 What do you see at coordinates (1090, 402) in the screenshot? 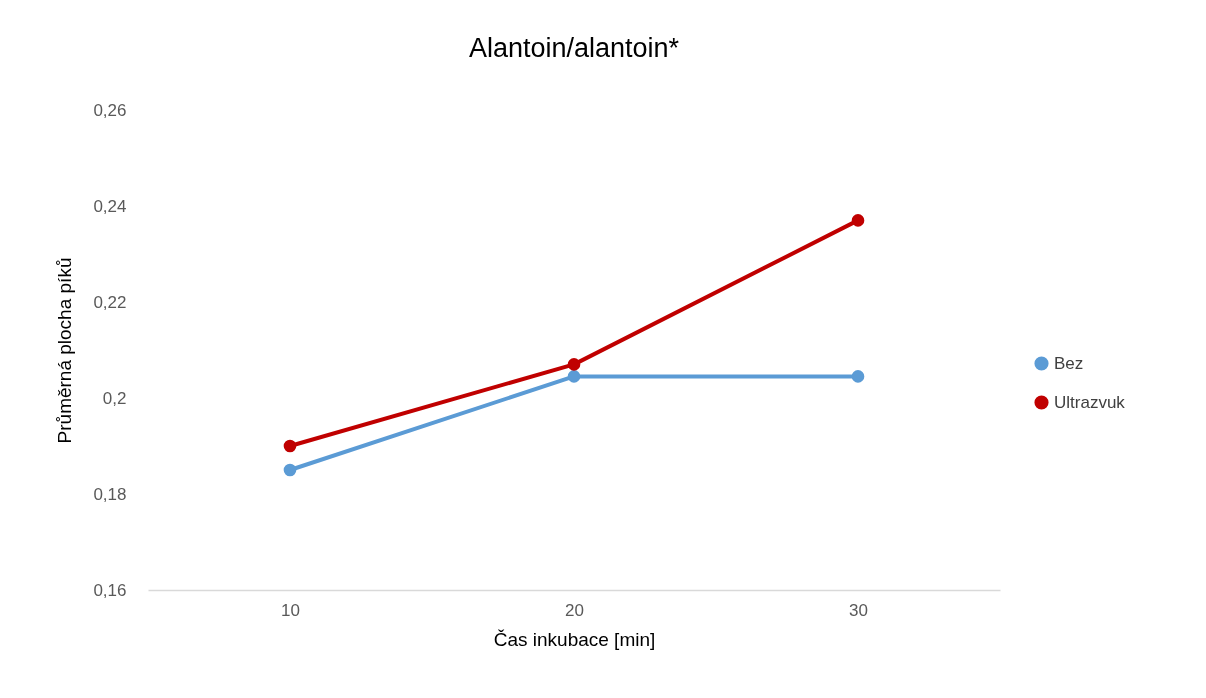
I see `legend-label: Ultrazvuk` at bounding box center [1090, 402].